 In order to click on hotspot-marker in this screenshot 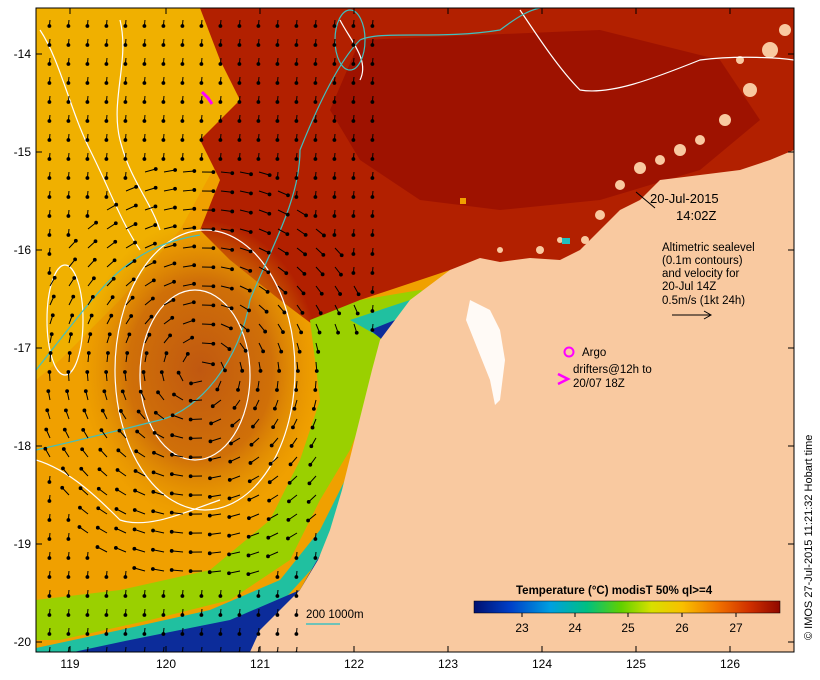, I will do `click(463, 201)`.